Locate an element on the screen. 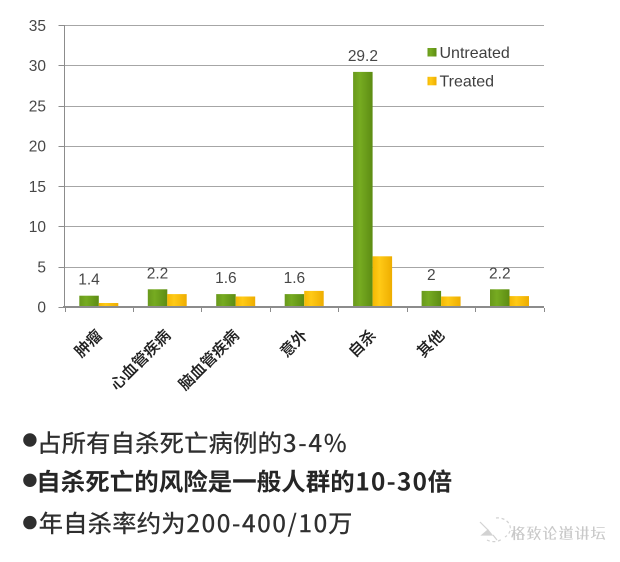 Image resolution: width=620 pixels, height=562 pixels. svg-text: Treated is located at coordinates (467, 82).